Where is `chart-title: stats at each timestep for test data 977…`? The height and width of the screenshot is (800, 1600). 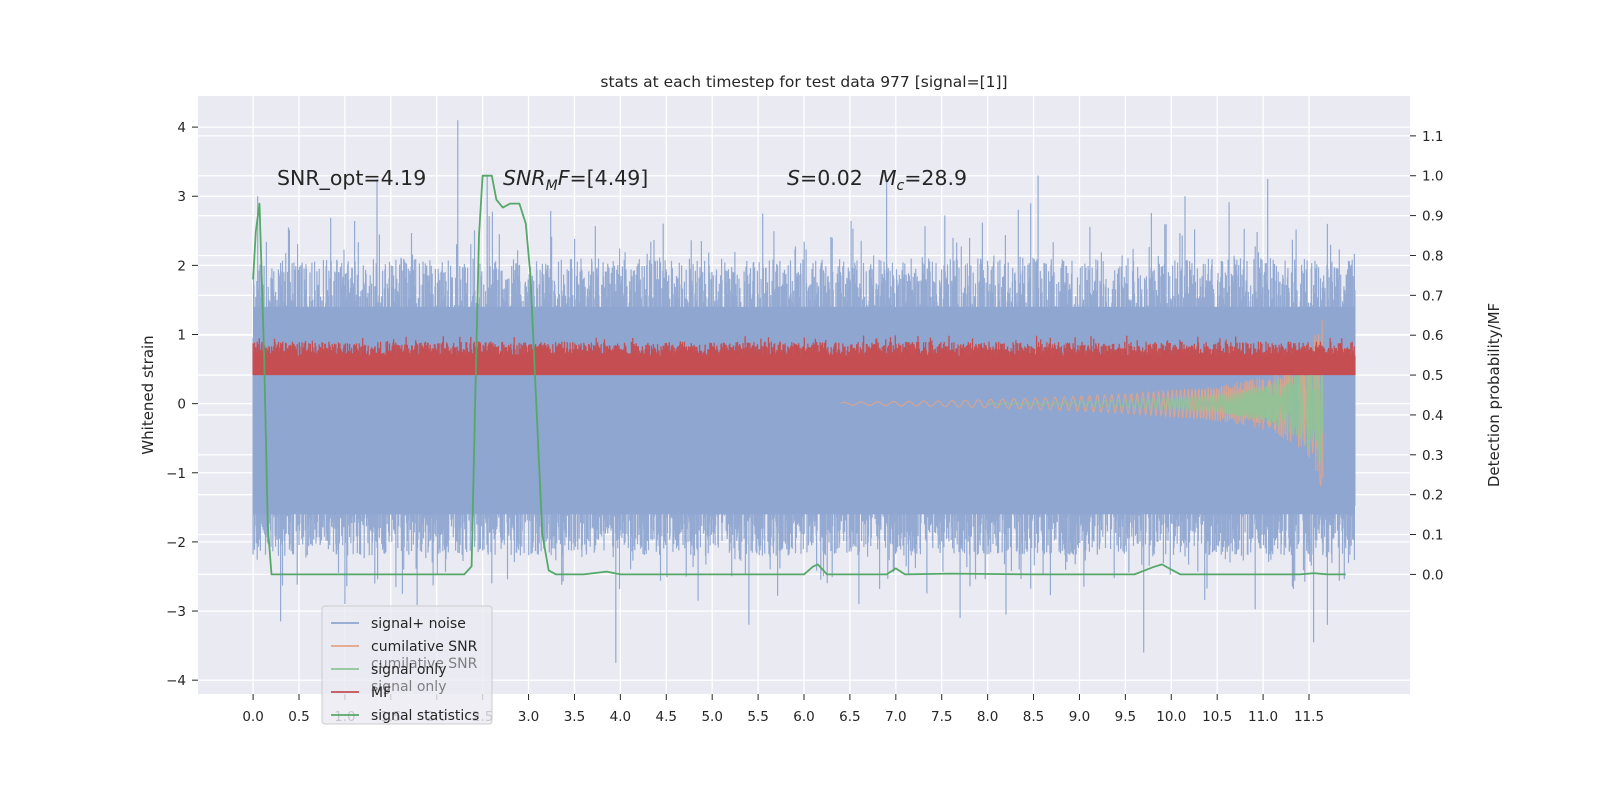 chart-title: stats at each timestep for test data 977… is located at coordinates (803, 82).